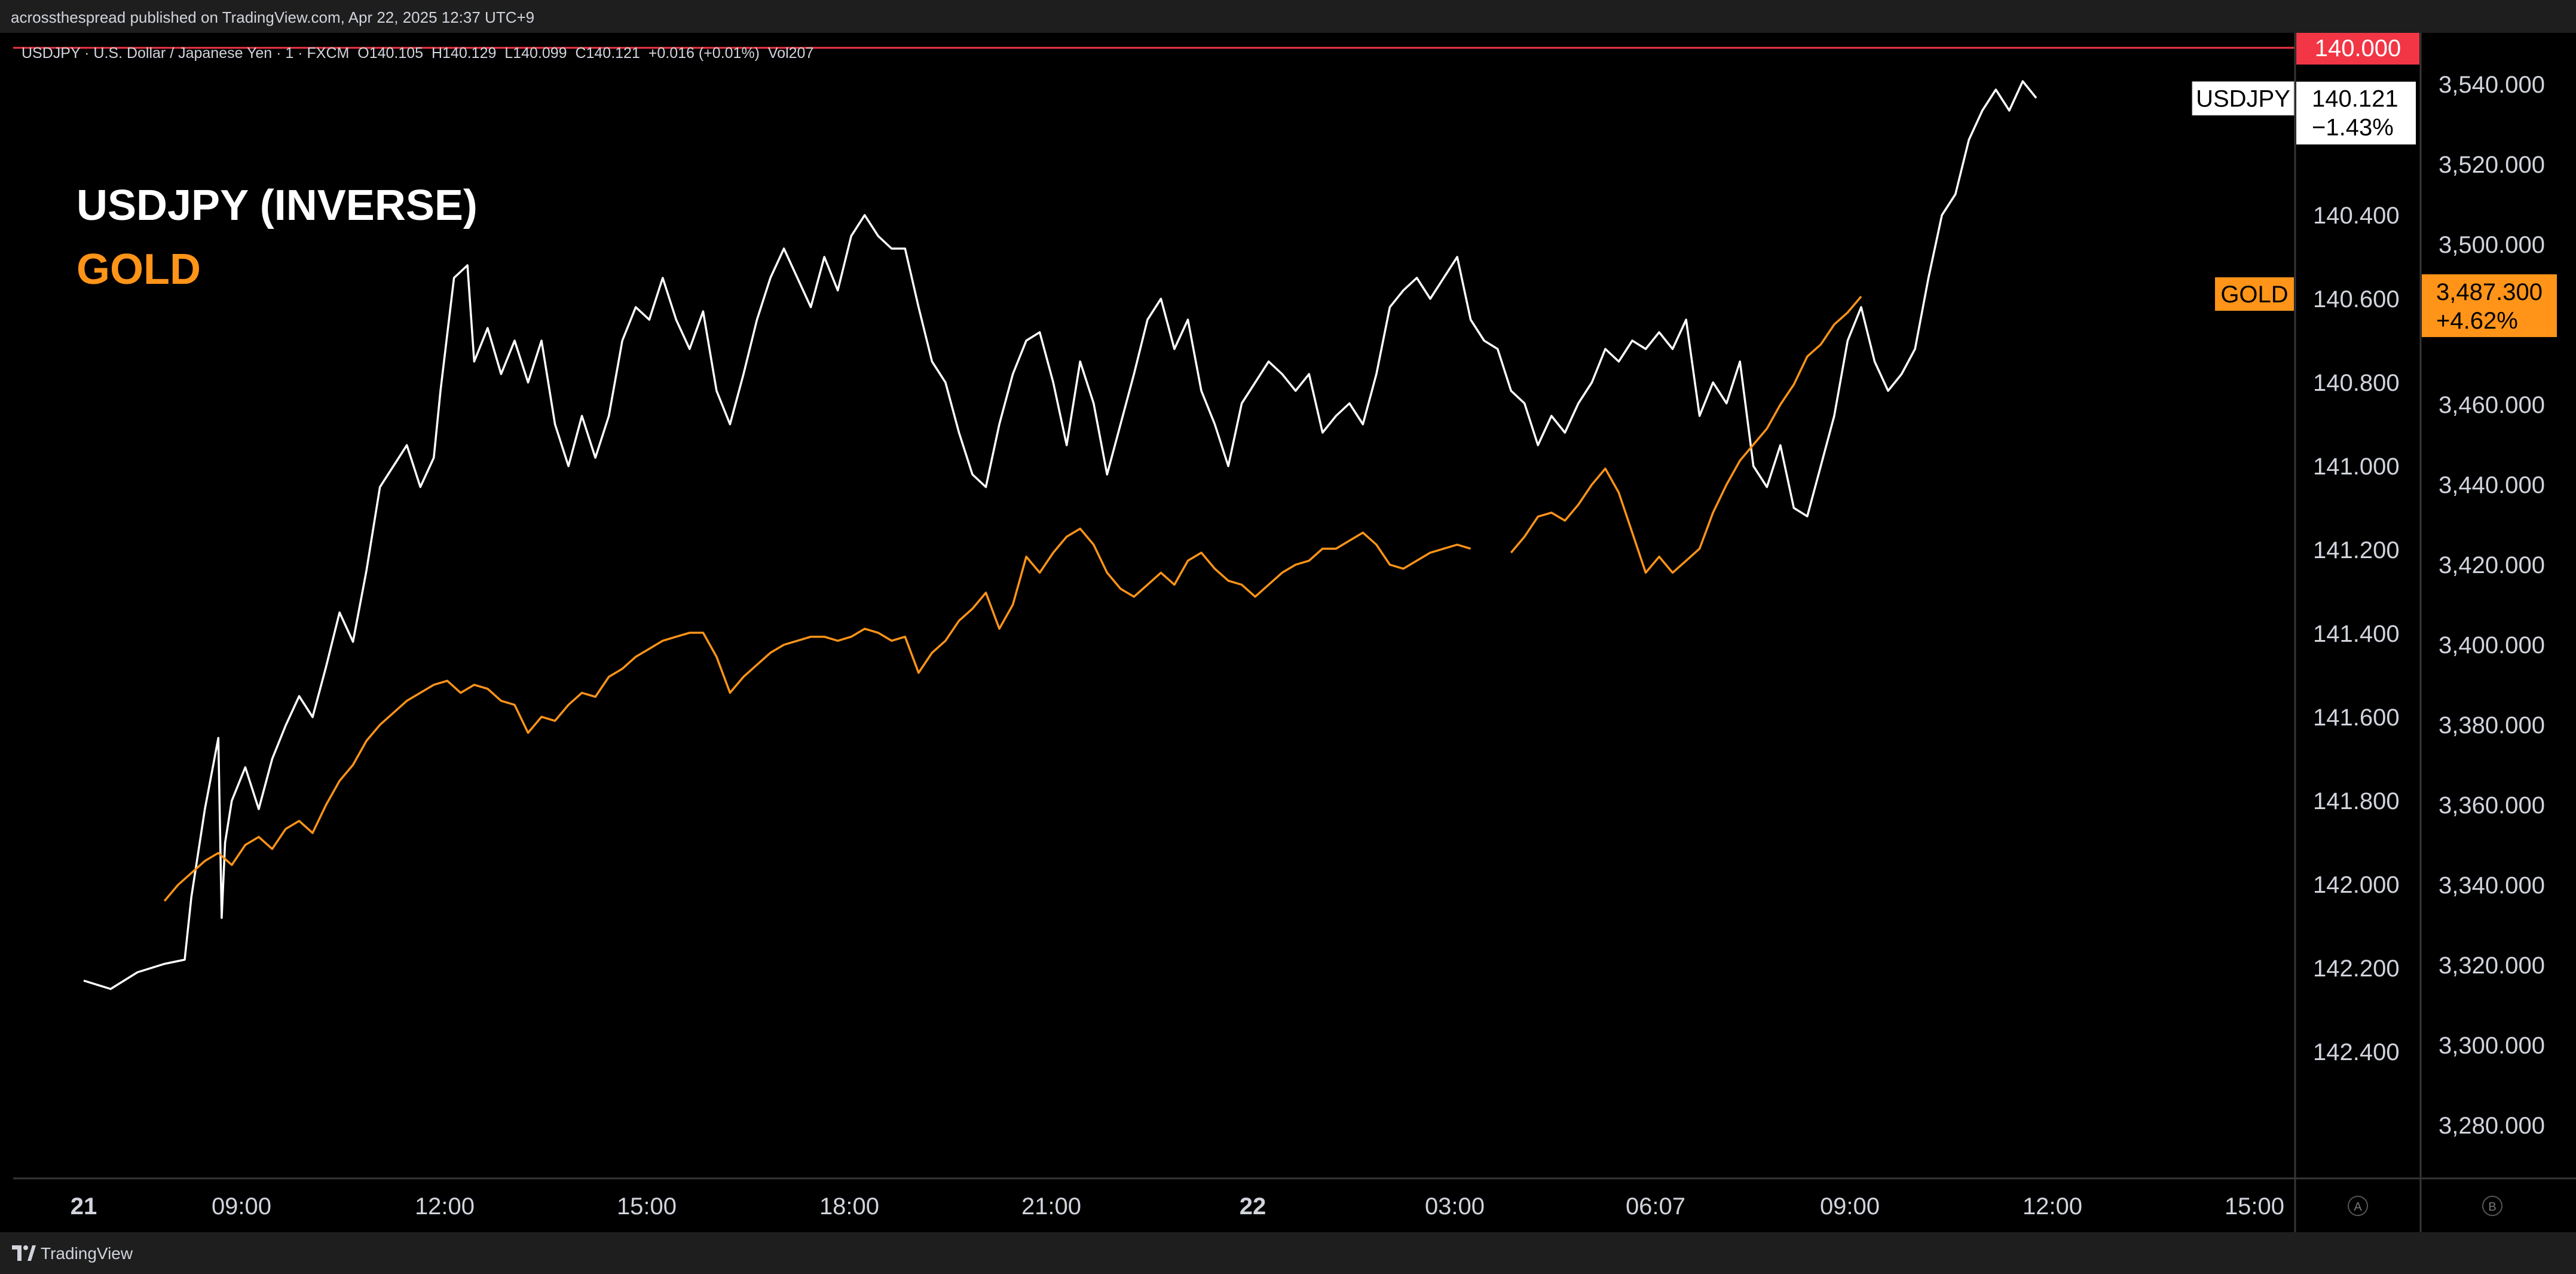  What do you see at coordinates (2492, 645) in the screenshot?
I see `right-axis-tick: 3,400.000` at bounding box center [2492, 645].